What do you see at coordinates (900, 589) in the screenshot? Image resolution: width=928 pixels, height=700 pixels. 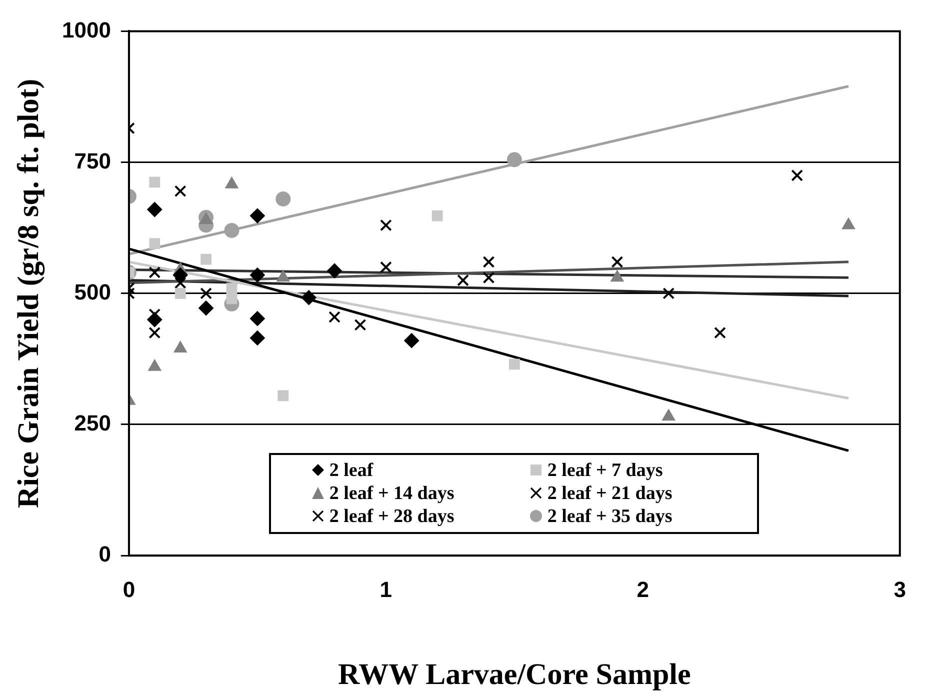 I see `x-tick-label: 3` at bounding box center [900, 589].